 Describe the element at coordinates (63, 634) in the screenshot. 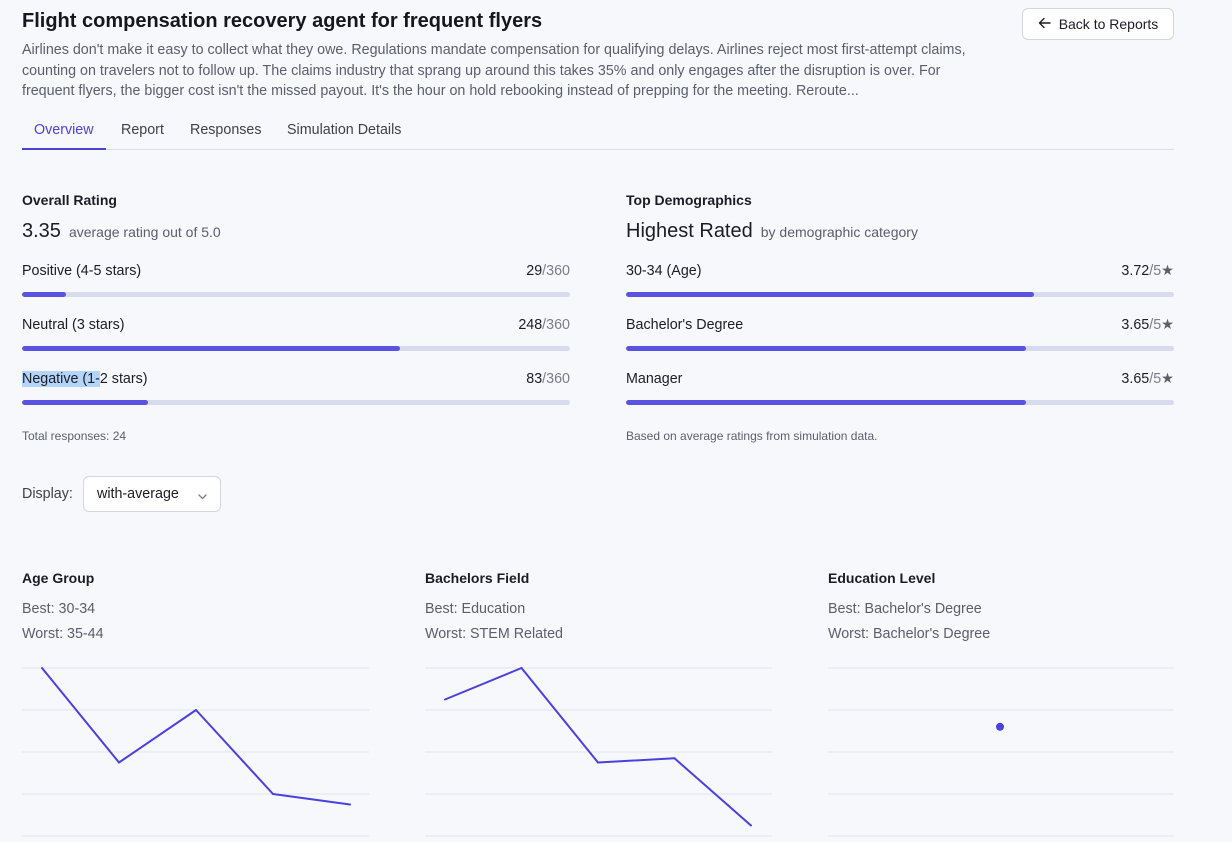

I see `age-group-worst: Worst: 35-44` at that location.